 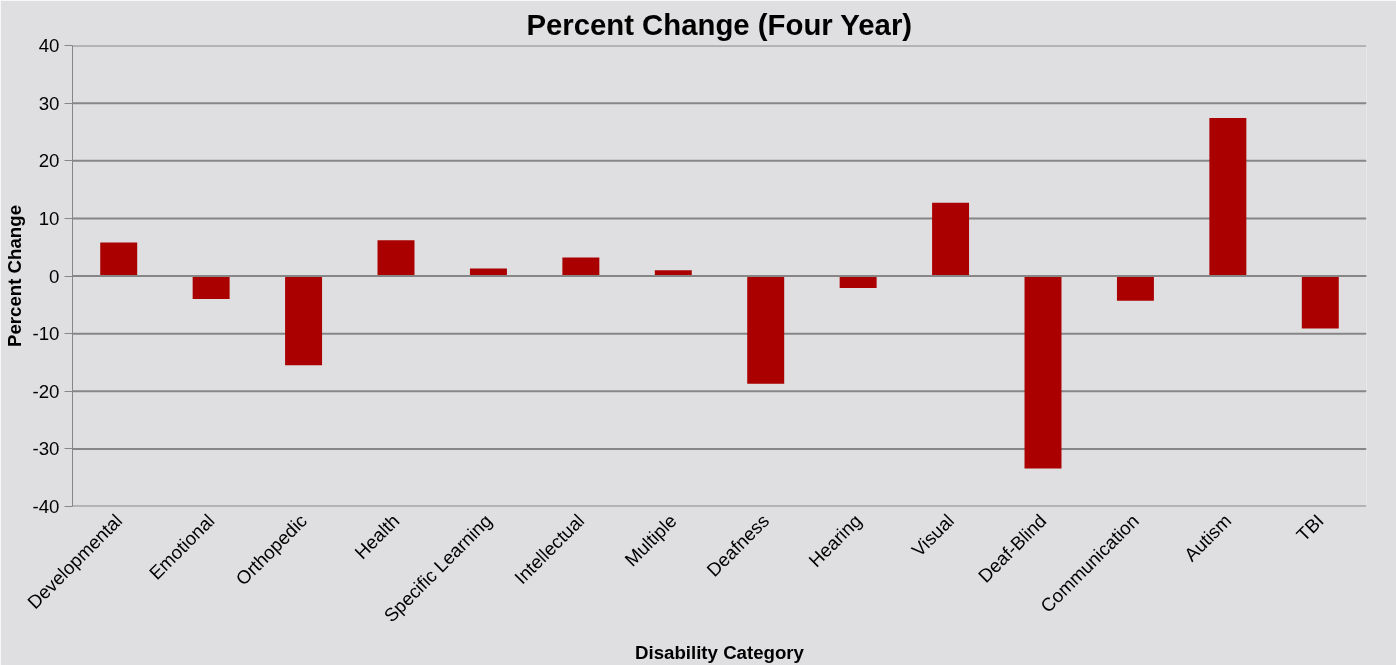 What do you see at coordinates (49, 218) in the screenshot?
I see `y-tick-label: 10` at bounding box center [49, 218].